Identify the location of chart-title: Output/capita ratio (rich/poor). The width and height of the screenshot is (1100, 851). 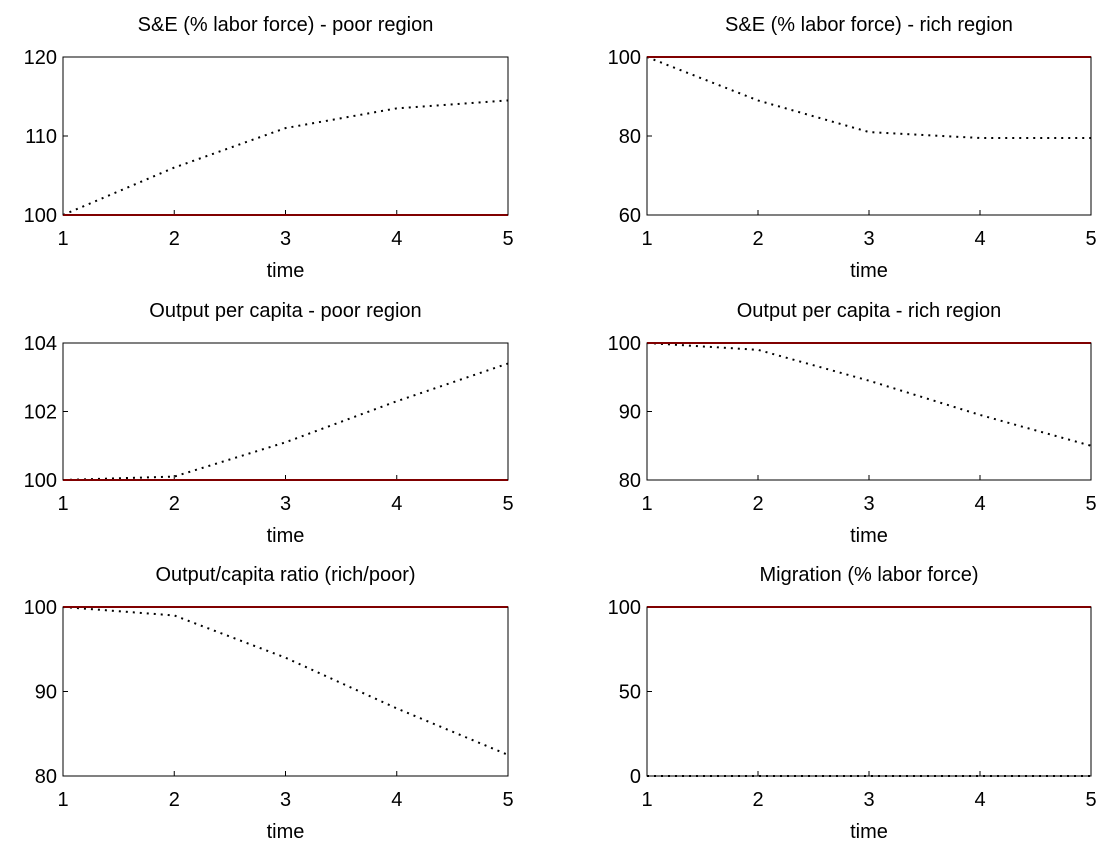
(285, 575).